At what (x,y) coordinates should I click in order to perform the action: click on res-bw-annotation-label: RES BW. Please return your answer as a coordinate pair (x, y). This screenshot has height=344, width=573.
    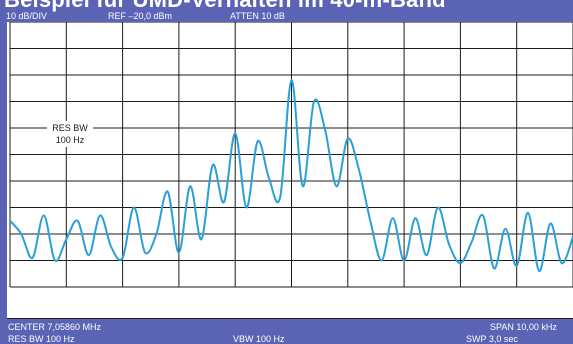
    Looking at the image, I should click on (70, 128).